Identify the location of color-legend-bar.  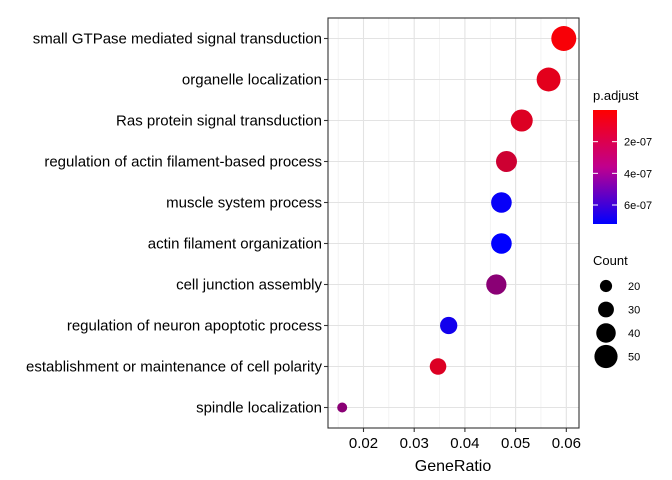
(605, 167).